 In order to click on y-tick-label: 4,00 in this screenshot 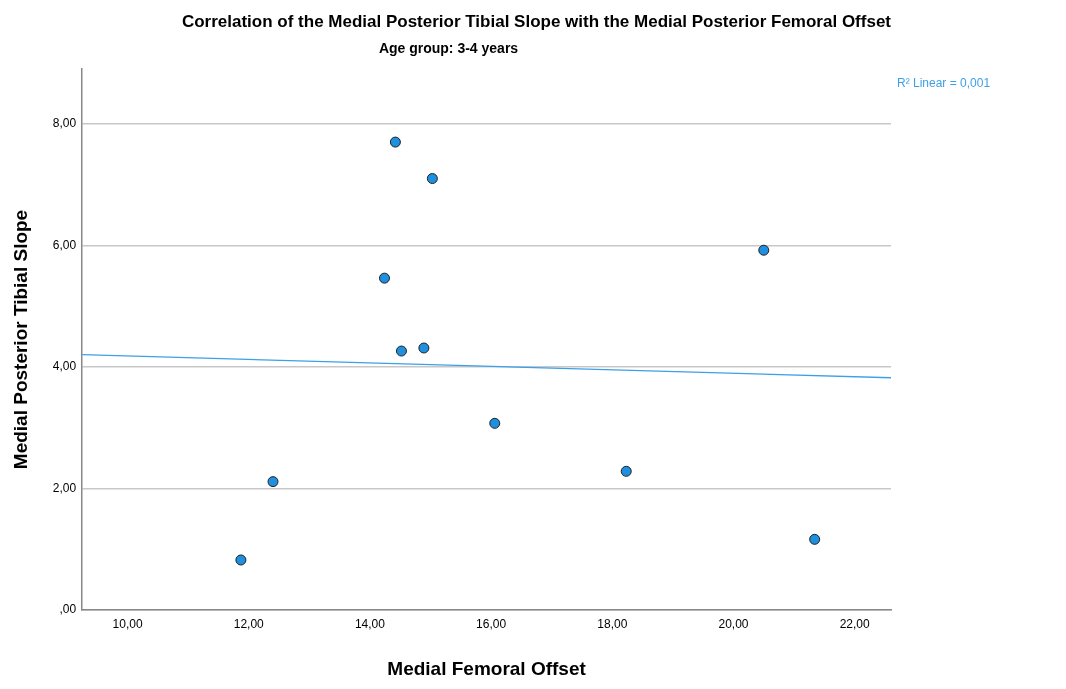, I will do `click(64, 366)`.